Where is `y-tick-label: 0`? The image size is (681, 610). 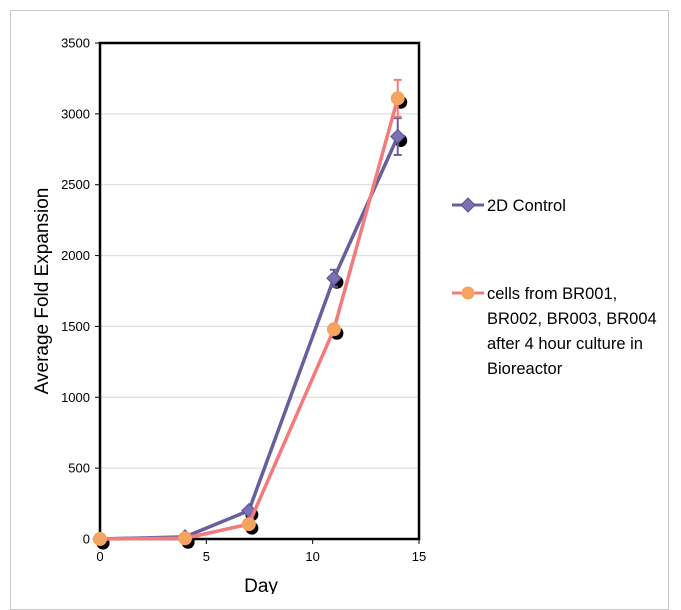
y-tick-label: 0 is located at coordinates (86, 539).